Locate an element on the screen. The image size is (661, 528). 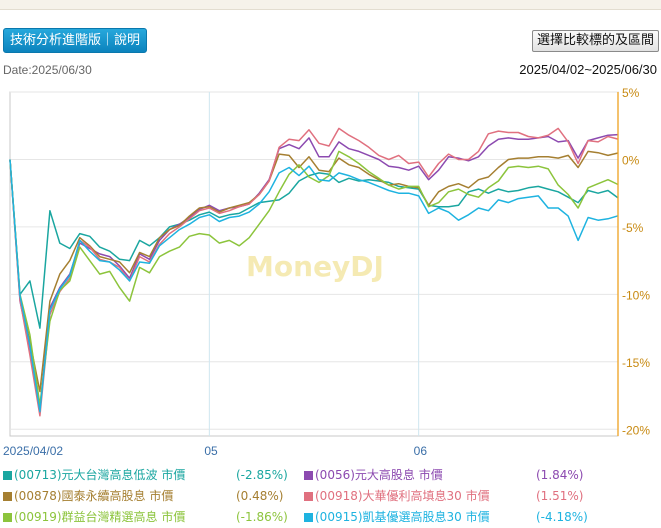
y-tick-label: -5% is located at coordinates (633, 228).